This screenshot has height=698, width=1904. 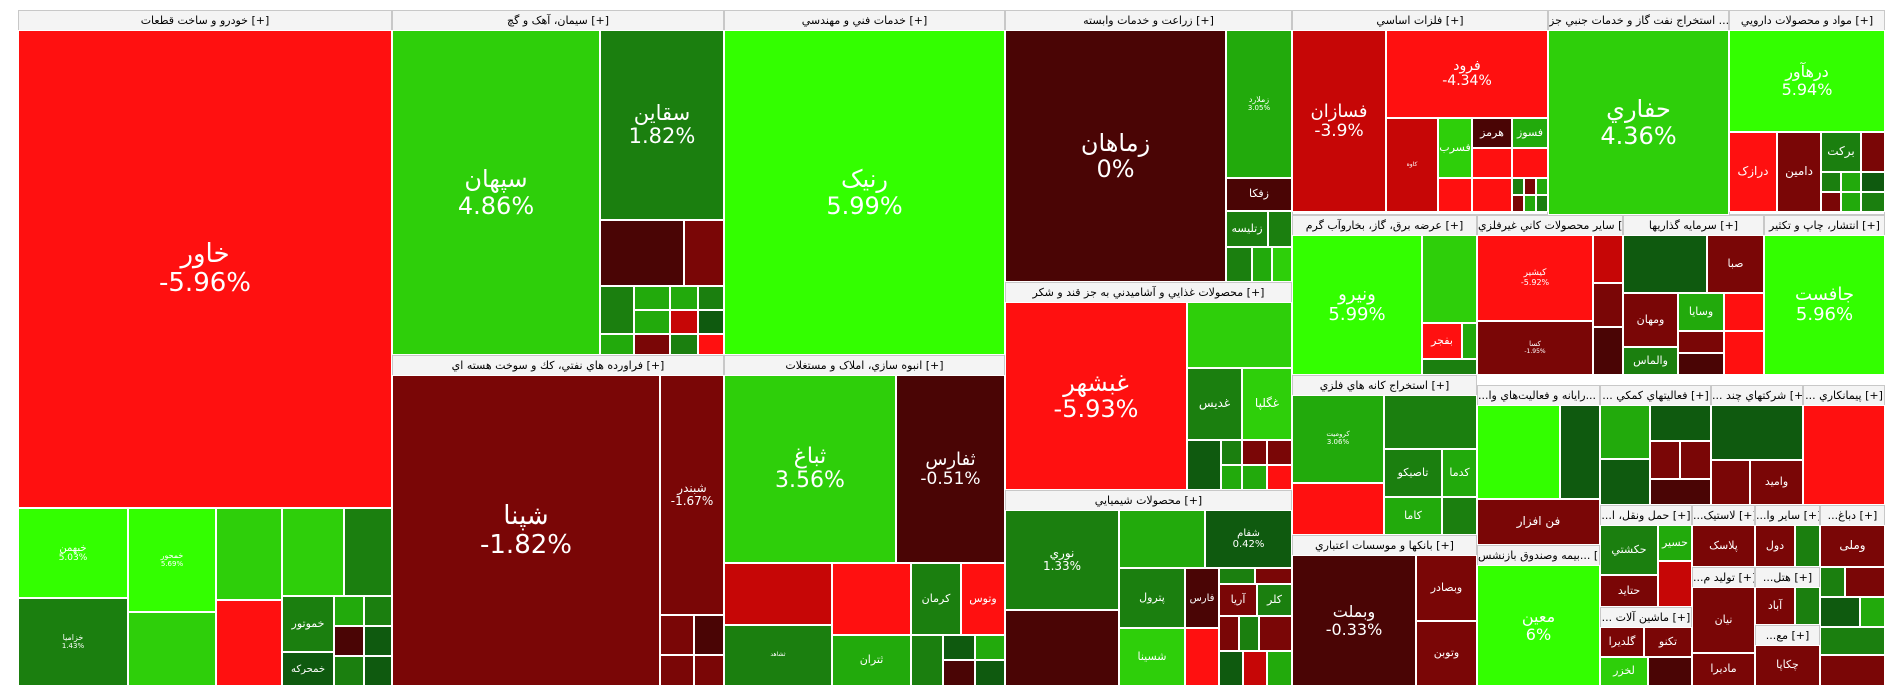 What do you see at coordinates (1841, 152) in the screenshot?
I see `treemap-cell: برکت` at bounding box center [1841, 152].